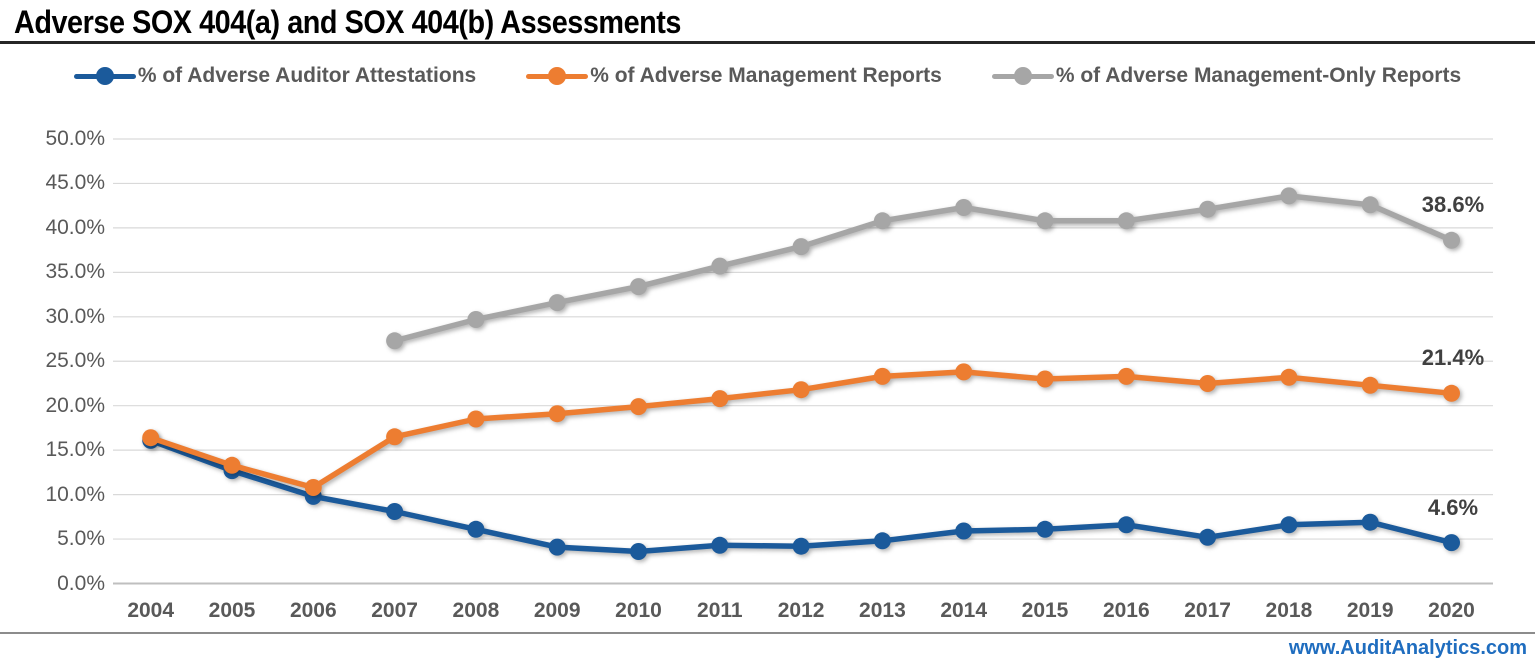 This screenshot has width=1535, height=663. Describe the element at coordinates (1370, 522) in the screenshot. I see `data-point-auditor-attestations-2019` at that location.